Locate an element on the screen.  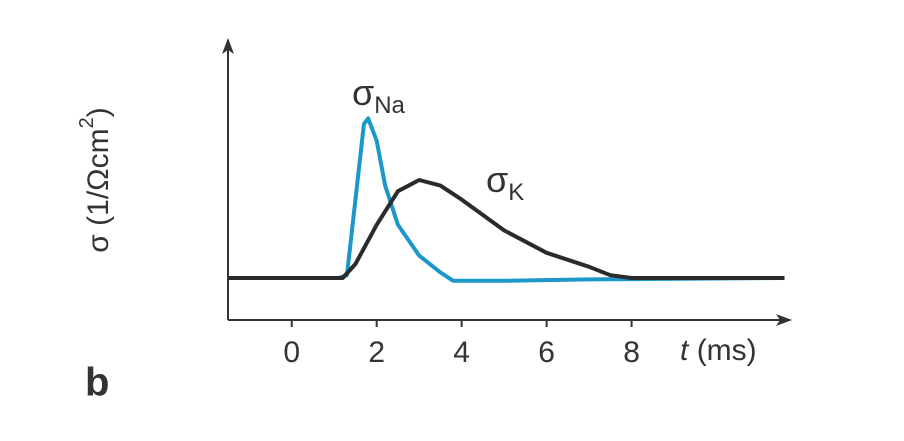
x-tick-label: 4 is located at coordinates (461, 352).